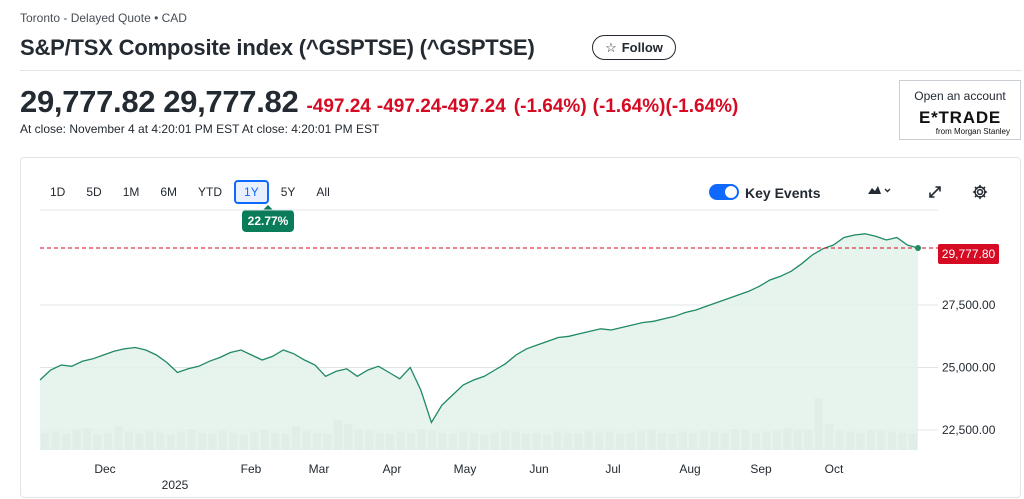  I want to click on ad-cta: Open an account, so click(960, 96).